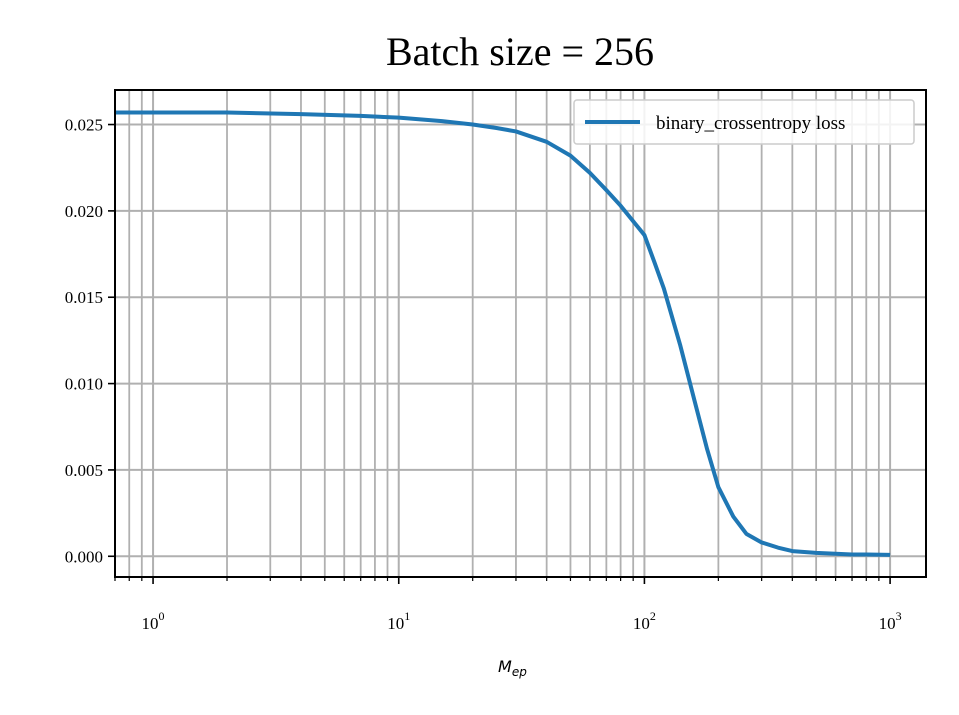 This screenshot has width=959, height=715. Describe the element at coordinates (505, 666) in the screenshot. I see `x-axis-label-base: M` at that location.